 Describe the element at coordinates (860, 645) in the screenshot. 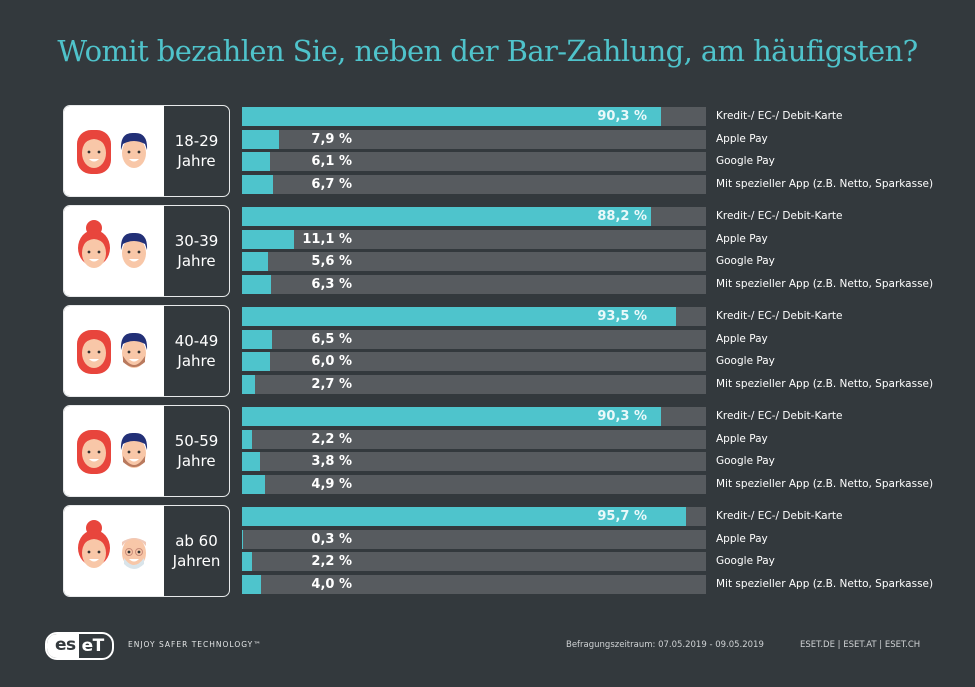

I see `footer-links: ESET.DE | ESET.AT | ESET.CH` at that location.